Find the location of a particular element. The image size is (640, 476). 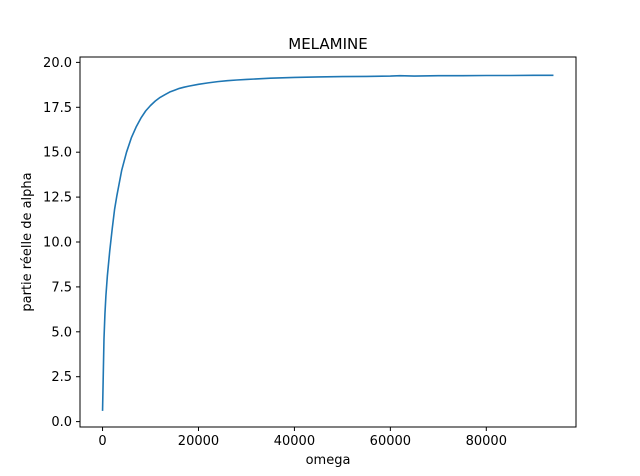

y-tick-label: 15.0 is located at coordinates (57, 153).